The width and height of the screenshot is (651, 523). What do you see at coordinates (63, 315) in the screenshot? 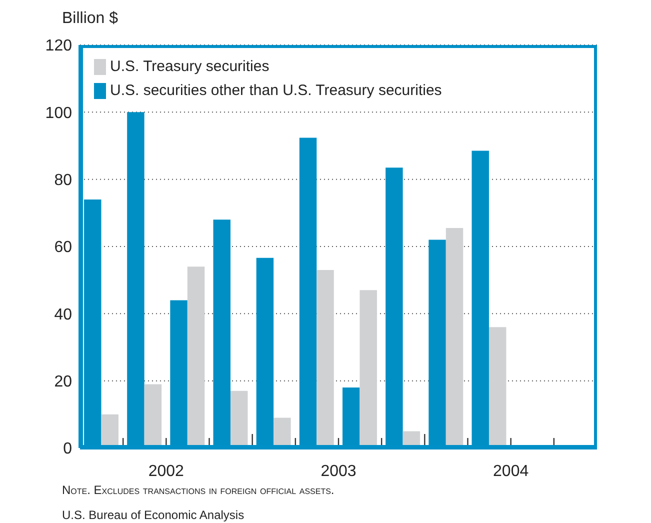
I see `y-tick-label: 40` at bounding box center [63, 315].